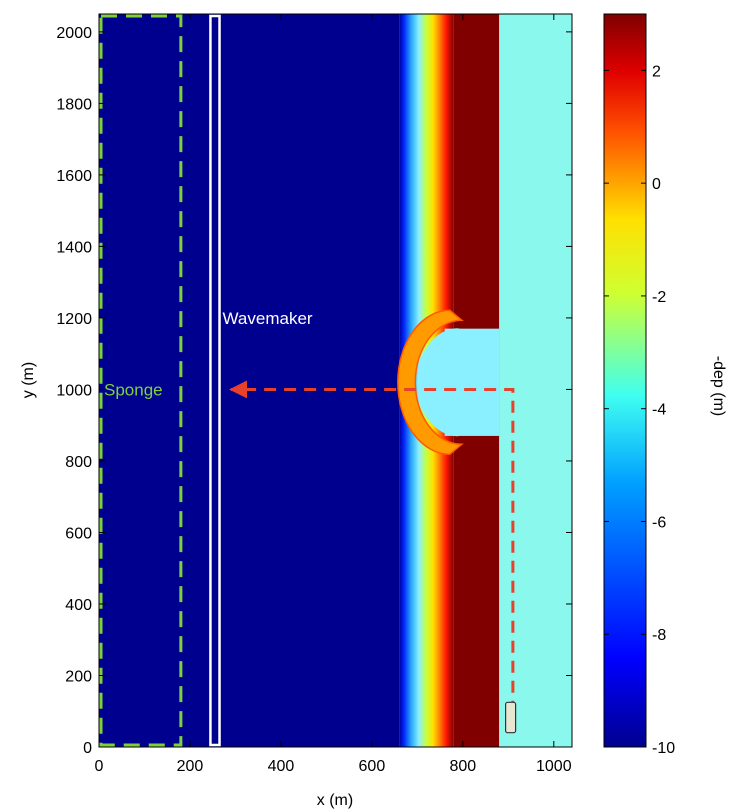  Describe the element at coordinates (659, 297) in the screenshot. I see `colorbar-tick-label: -2` at that location.